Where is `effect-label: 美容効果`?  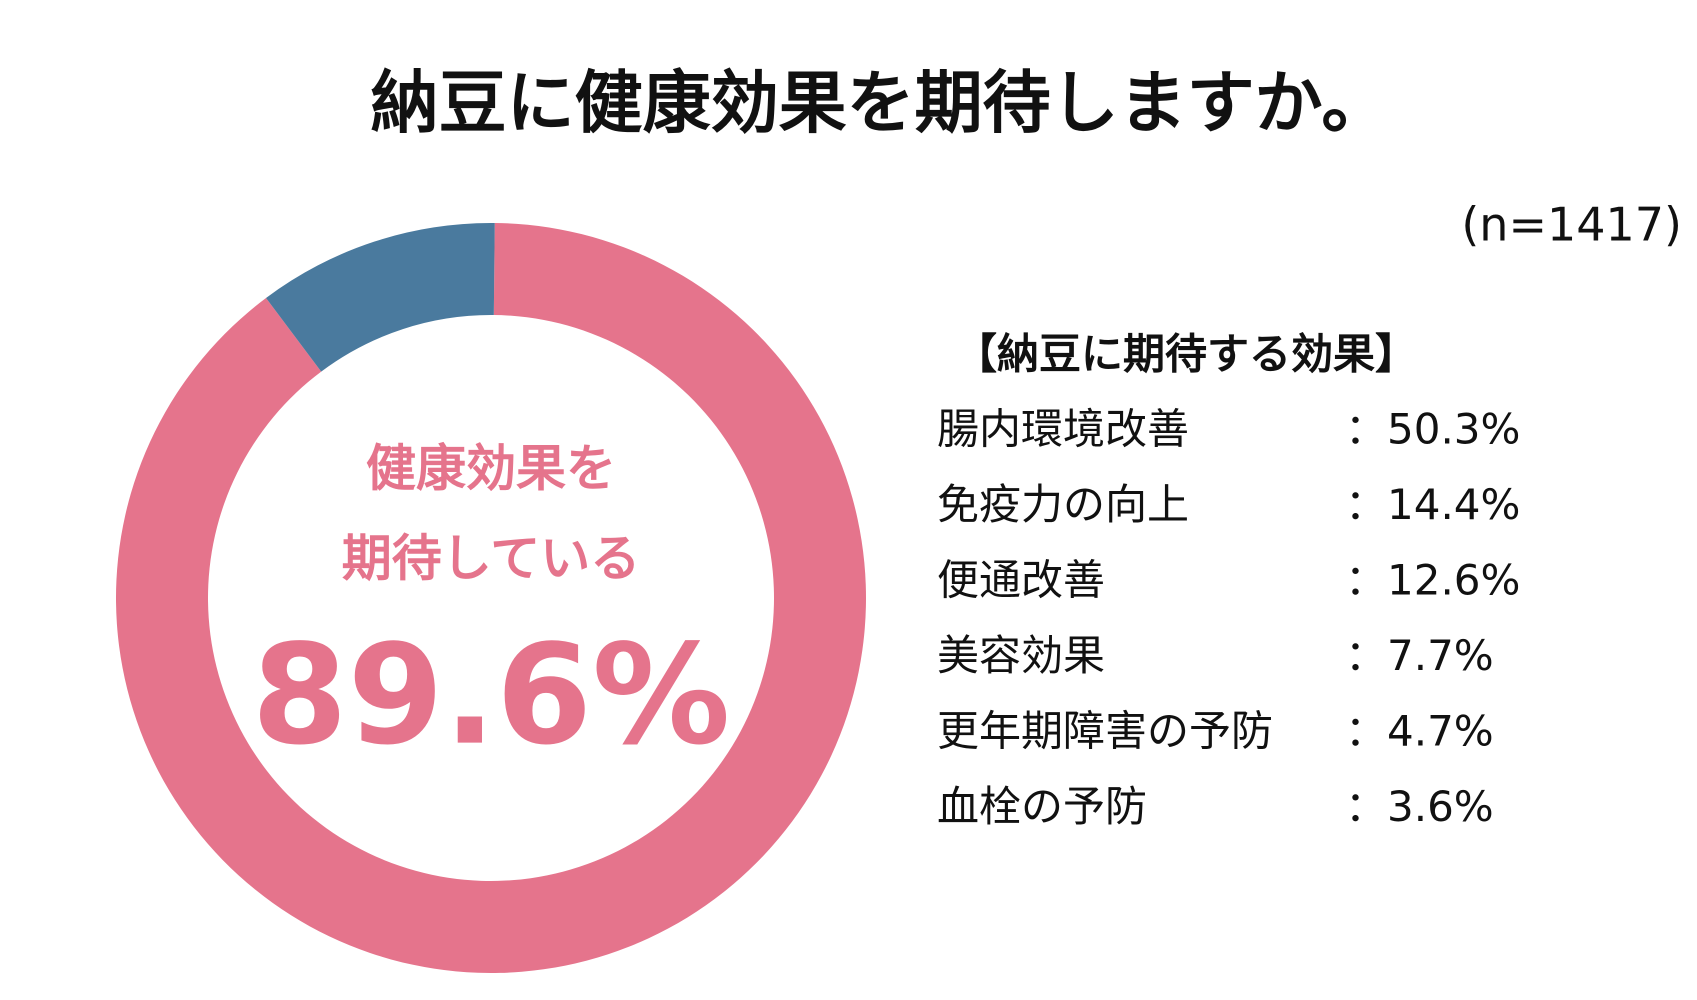 effect-label: 美容効果 is located at coordinates (1021, 655).